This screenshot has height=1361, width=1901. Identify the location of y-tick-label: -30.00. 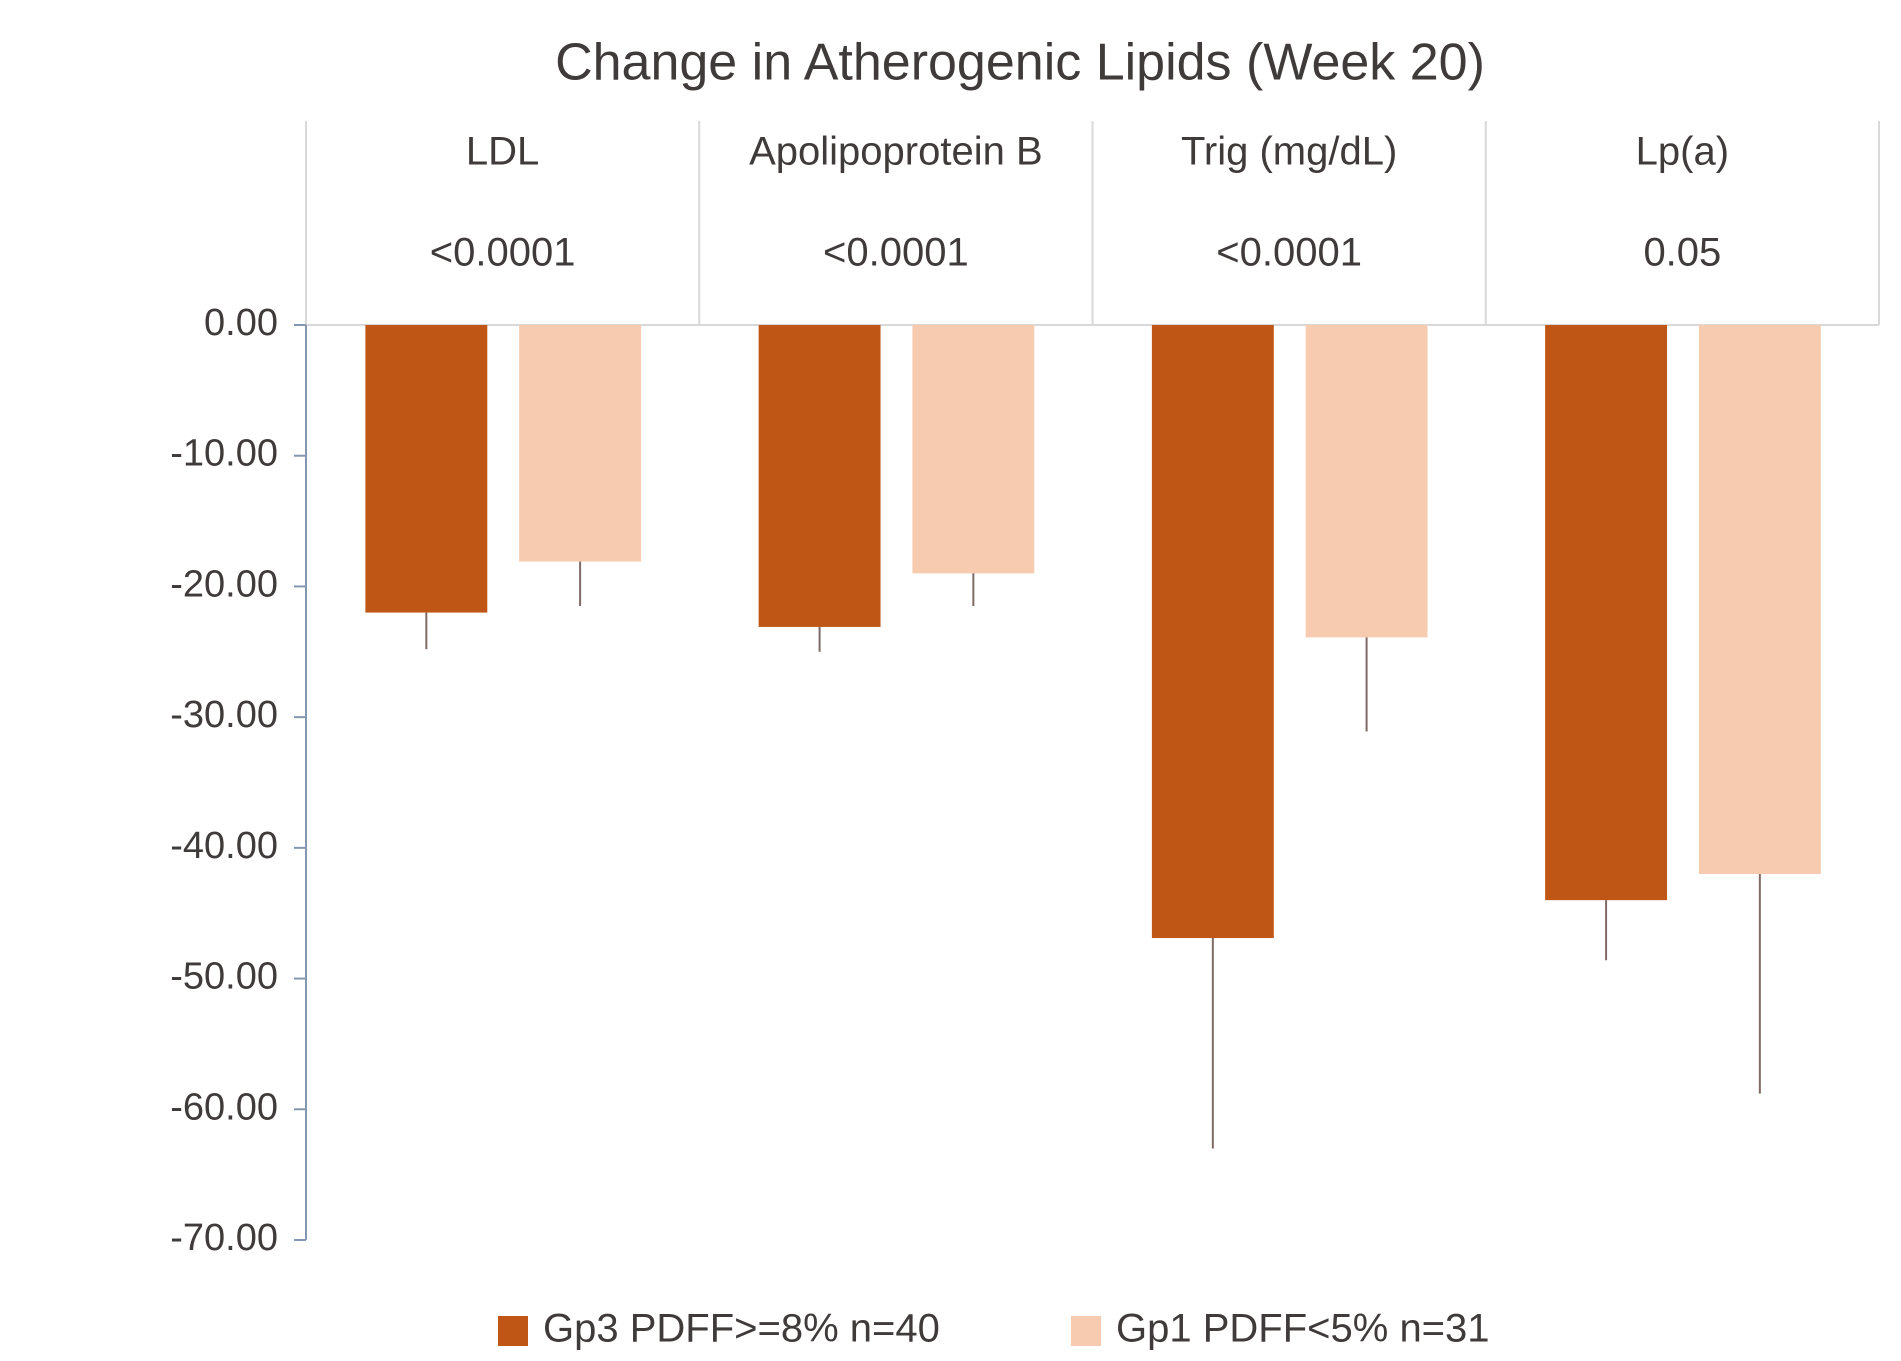
(224, 715).